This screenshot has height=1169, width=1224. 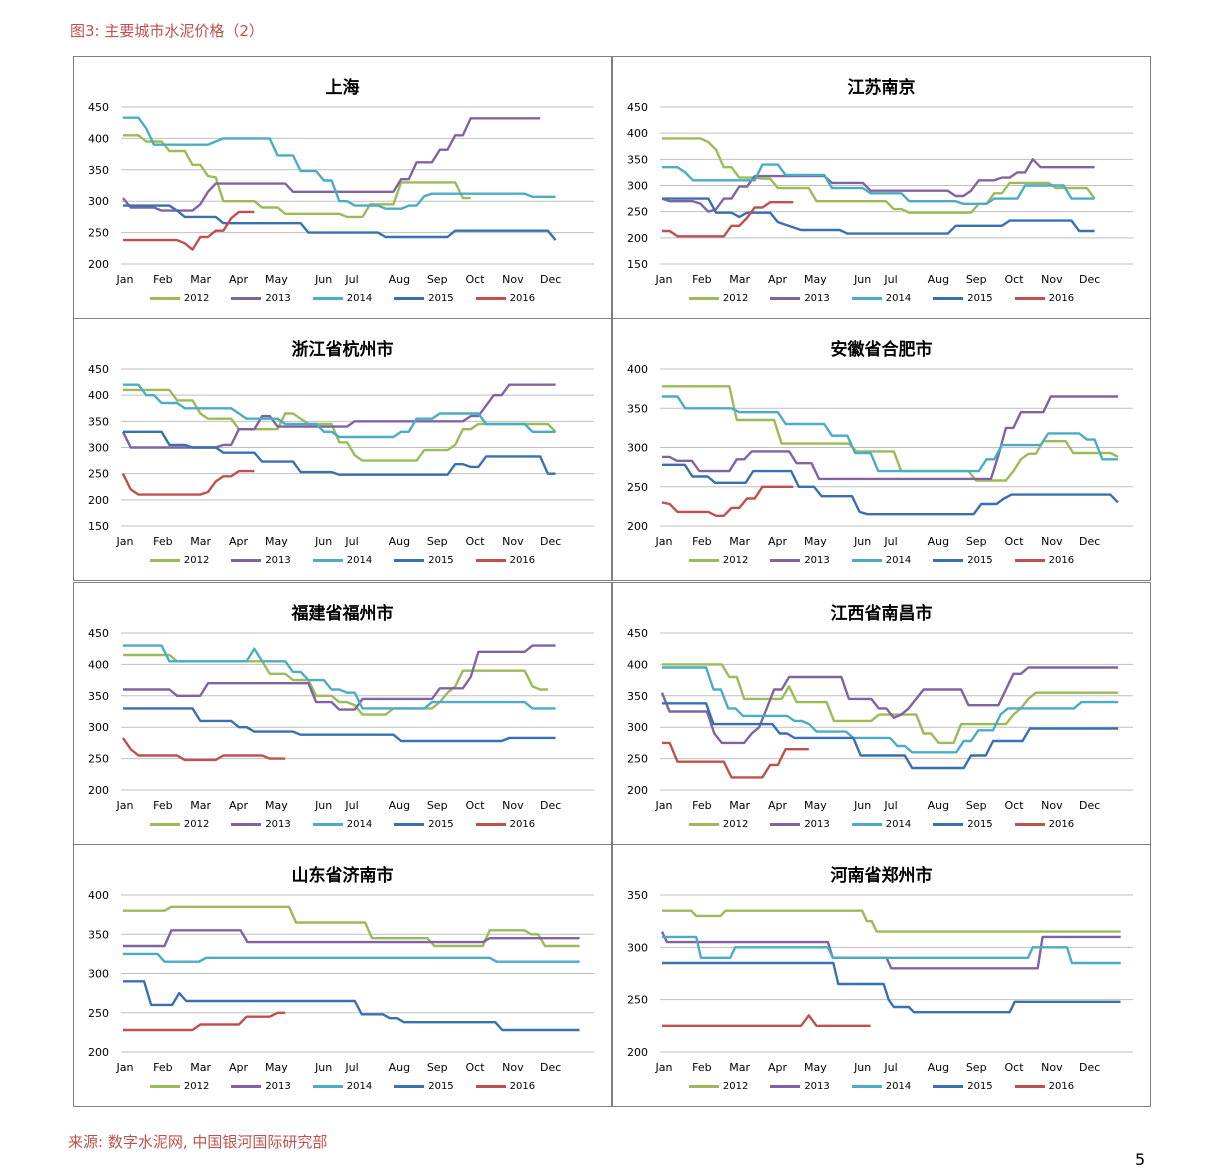 I want to click on x-tick-label: Nov, so click(x=513, y=805).